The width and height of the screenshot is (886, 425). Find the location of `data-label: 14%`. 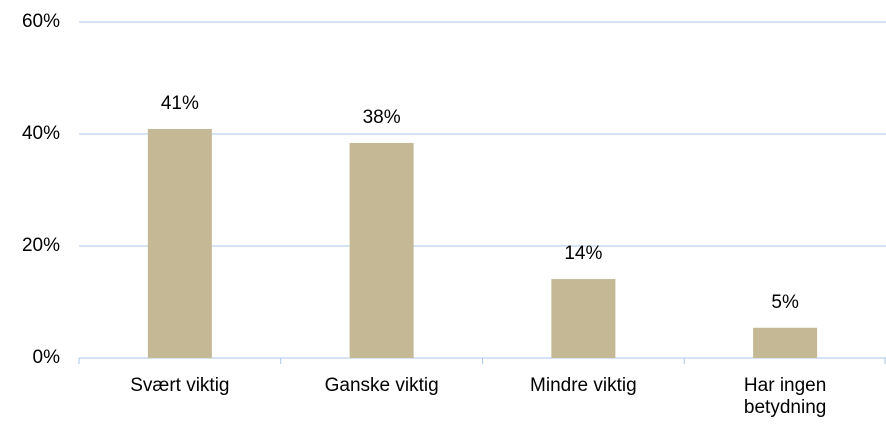

data-label: 14% is located at coordinates (583, 253).